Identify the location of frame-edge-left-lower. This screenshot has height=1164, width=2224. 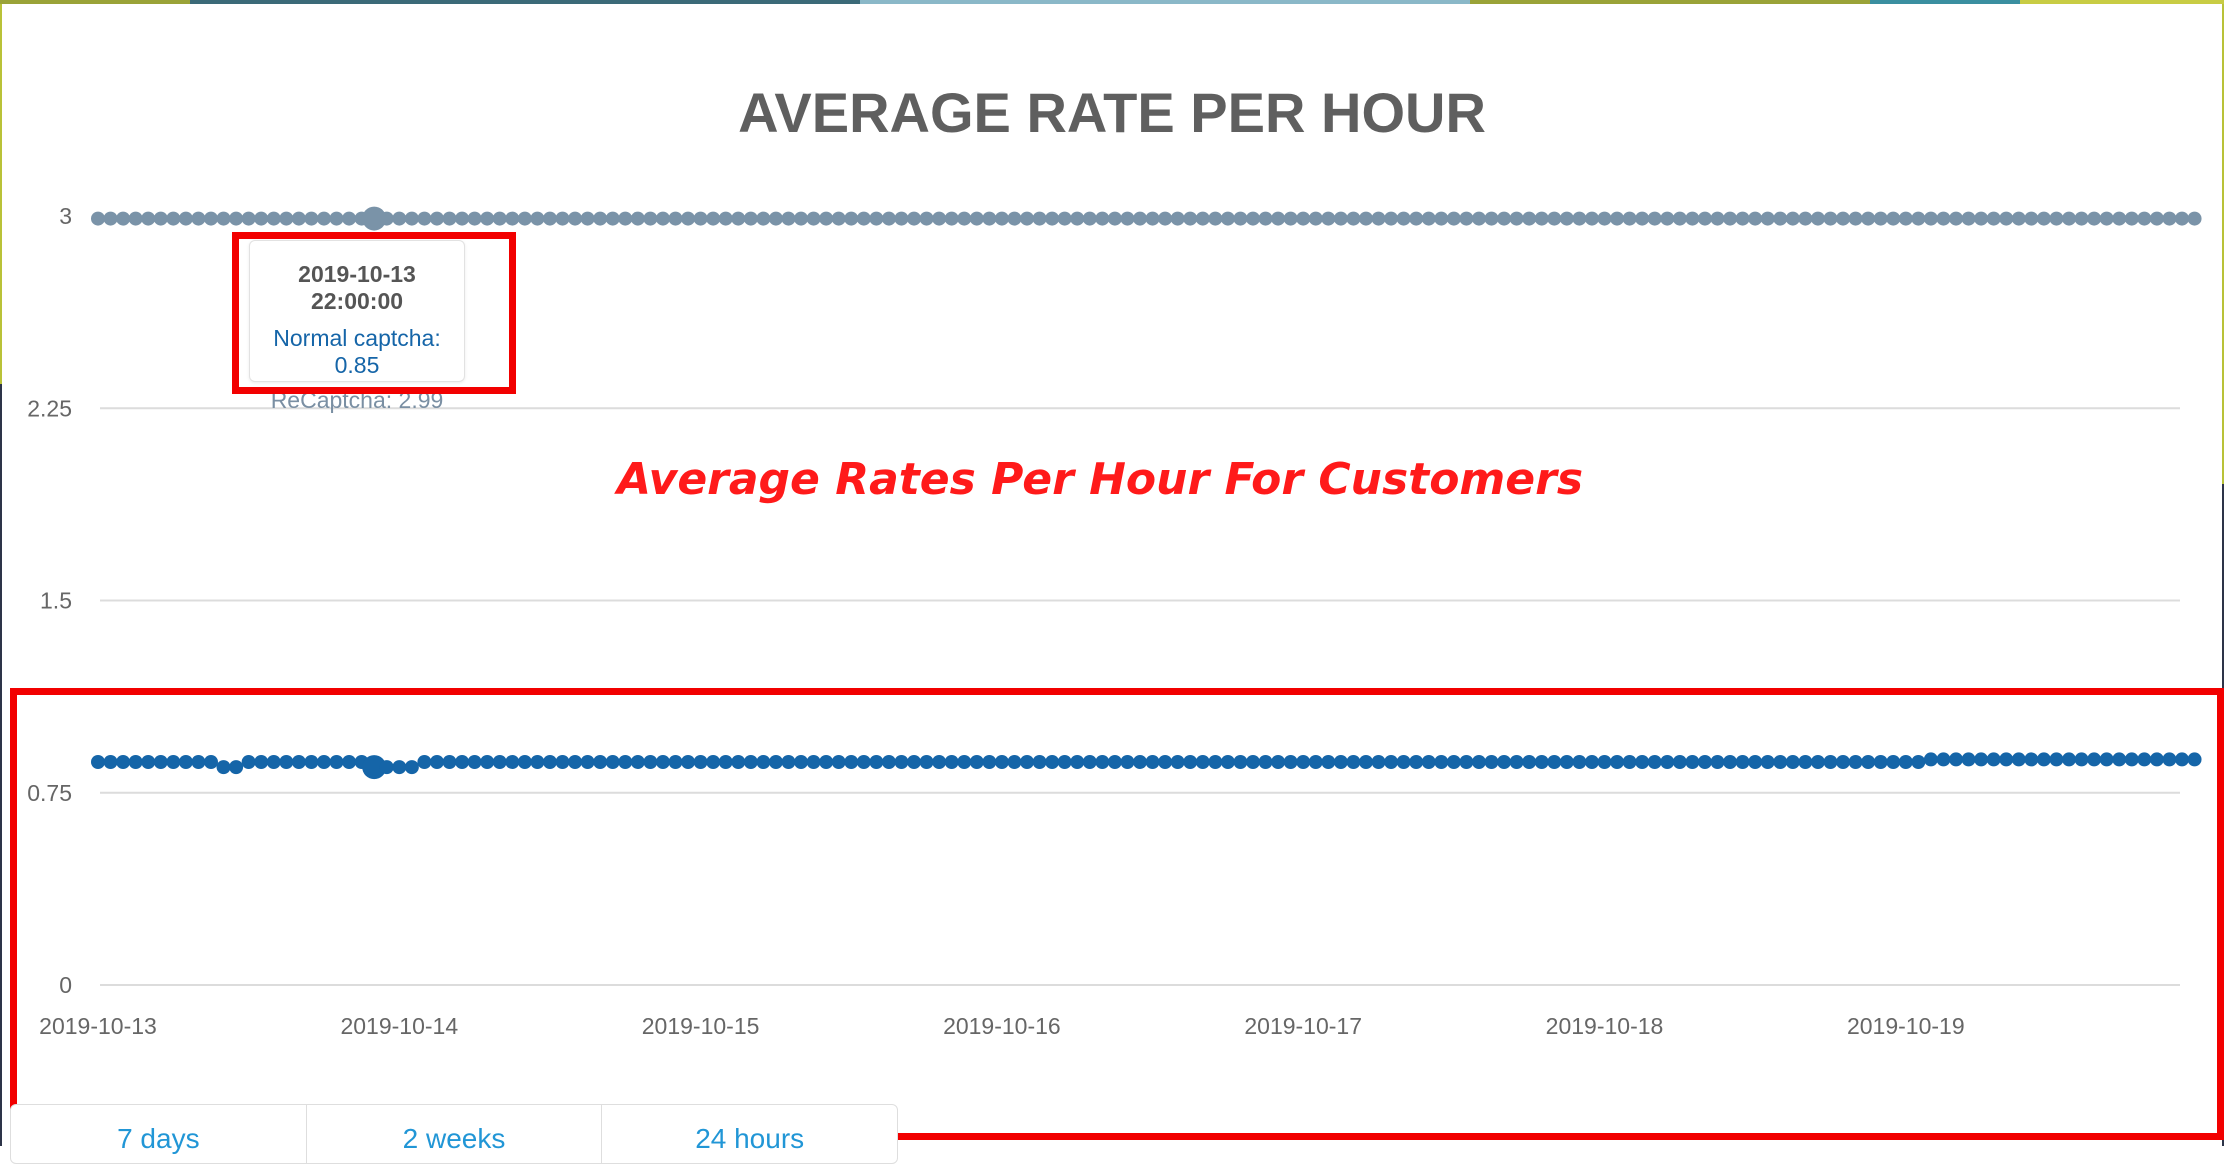
(1, 765).